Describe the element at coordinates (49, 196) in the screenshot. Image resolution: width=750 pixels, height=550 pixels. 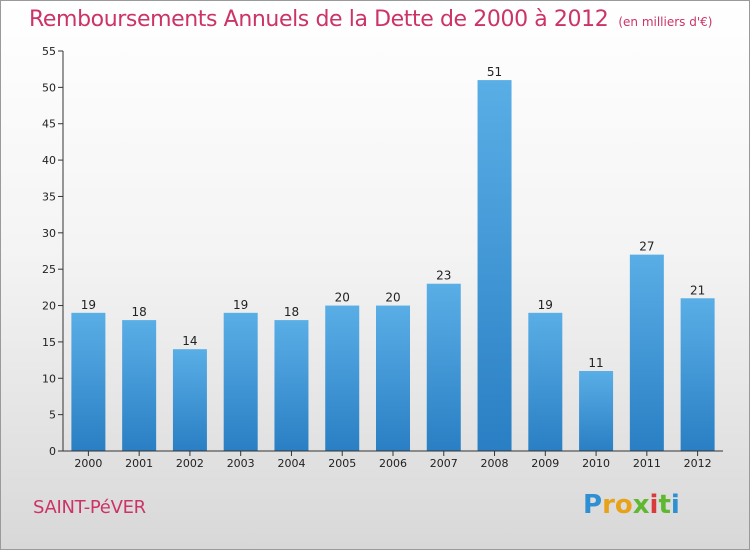
I see `y-tick-label: 35` at that location.